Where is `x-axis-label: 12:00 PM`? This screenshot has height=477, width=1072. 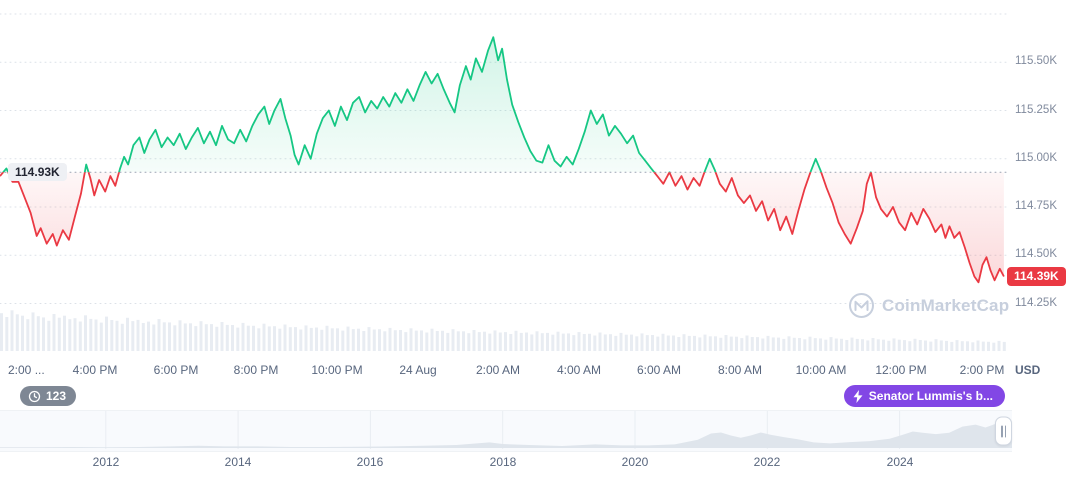 x-axis-label: 12:00 PM is located at coordinates (901, 370).